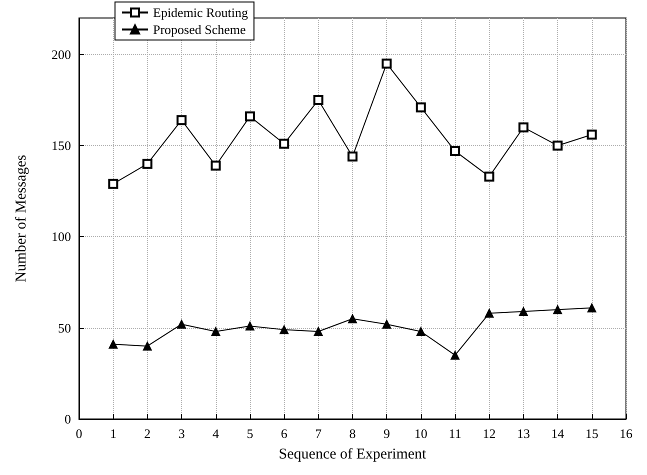 The width and height of the screenshot is (647, 475). Describe the element at coordinates (284, 433) in the screenshot. I see `x-tick-label: 6` at that location.